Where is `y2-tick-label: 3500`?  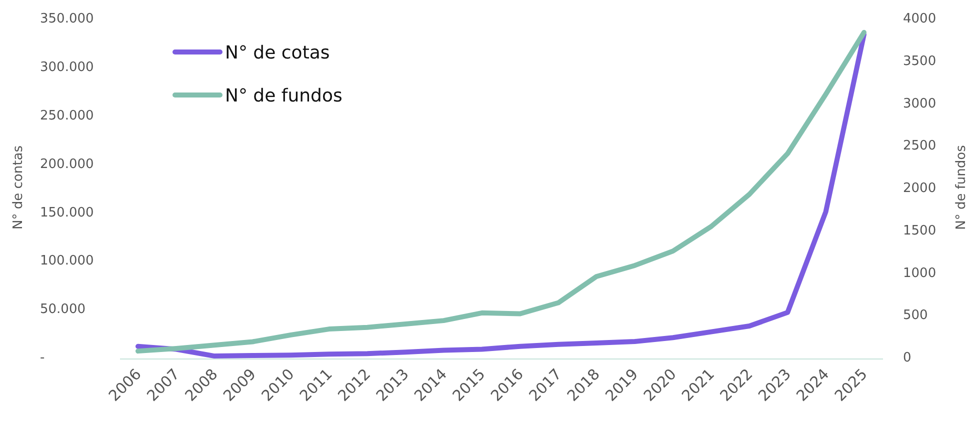 y2-tick-label: 3500 is located at coordinates (919, 61).